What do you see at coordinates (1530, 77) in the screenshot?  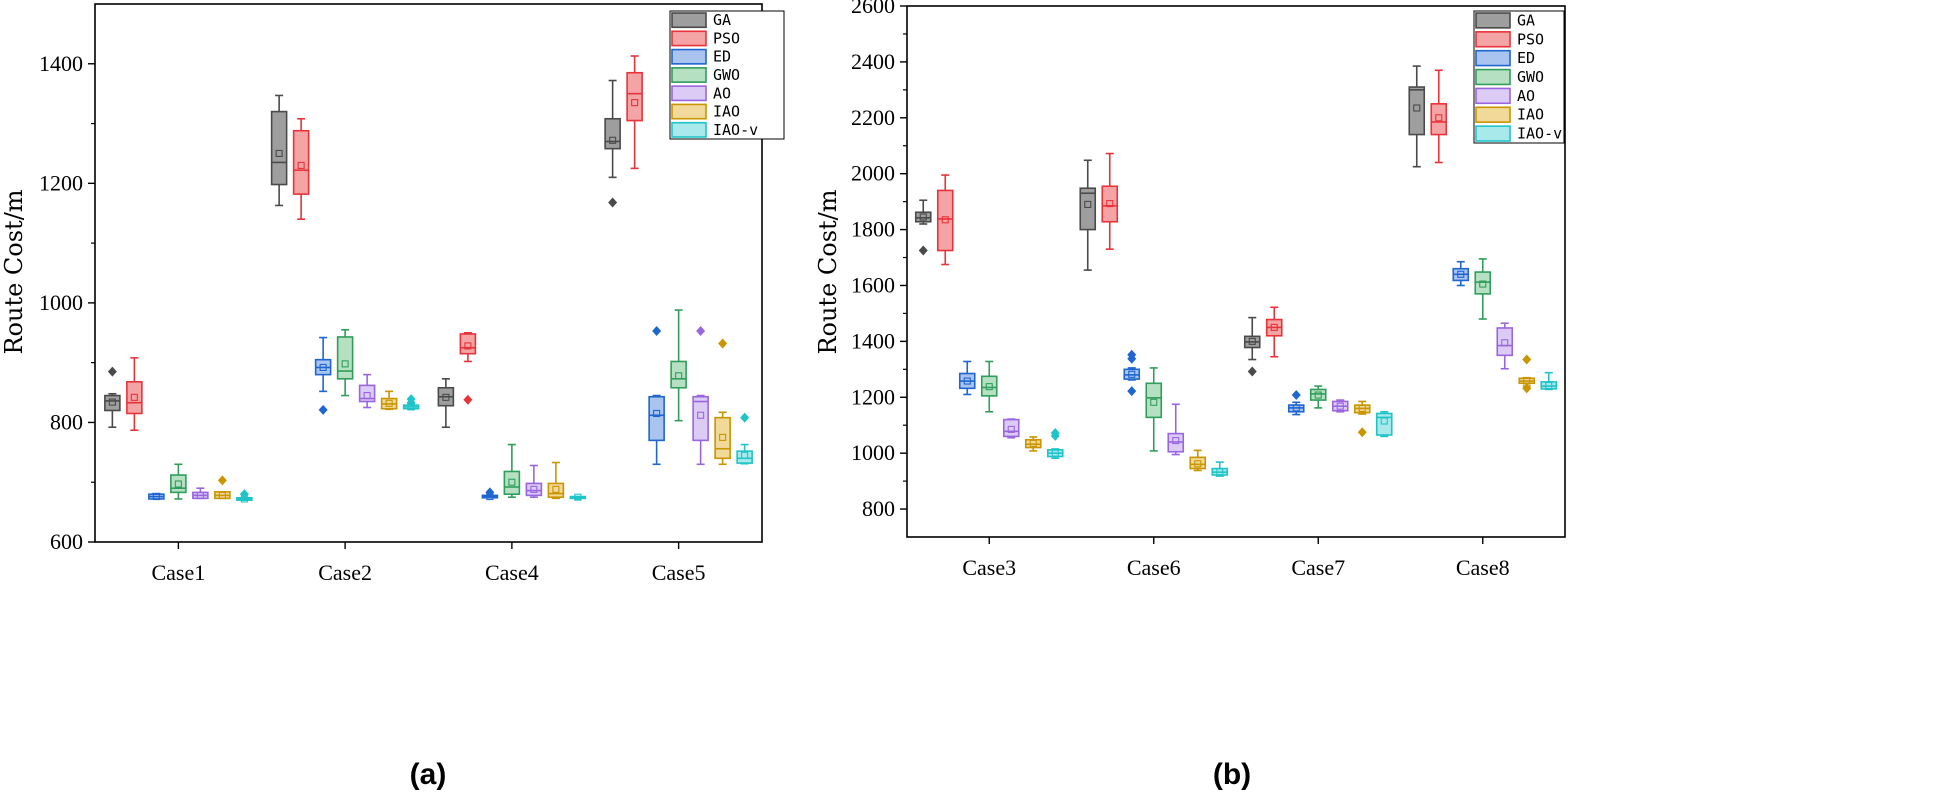 I see `legend-label-gwo: GWO` at bounding box center [1530, 77].